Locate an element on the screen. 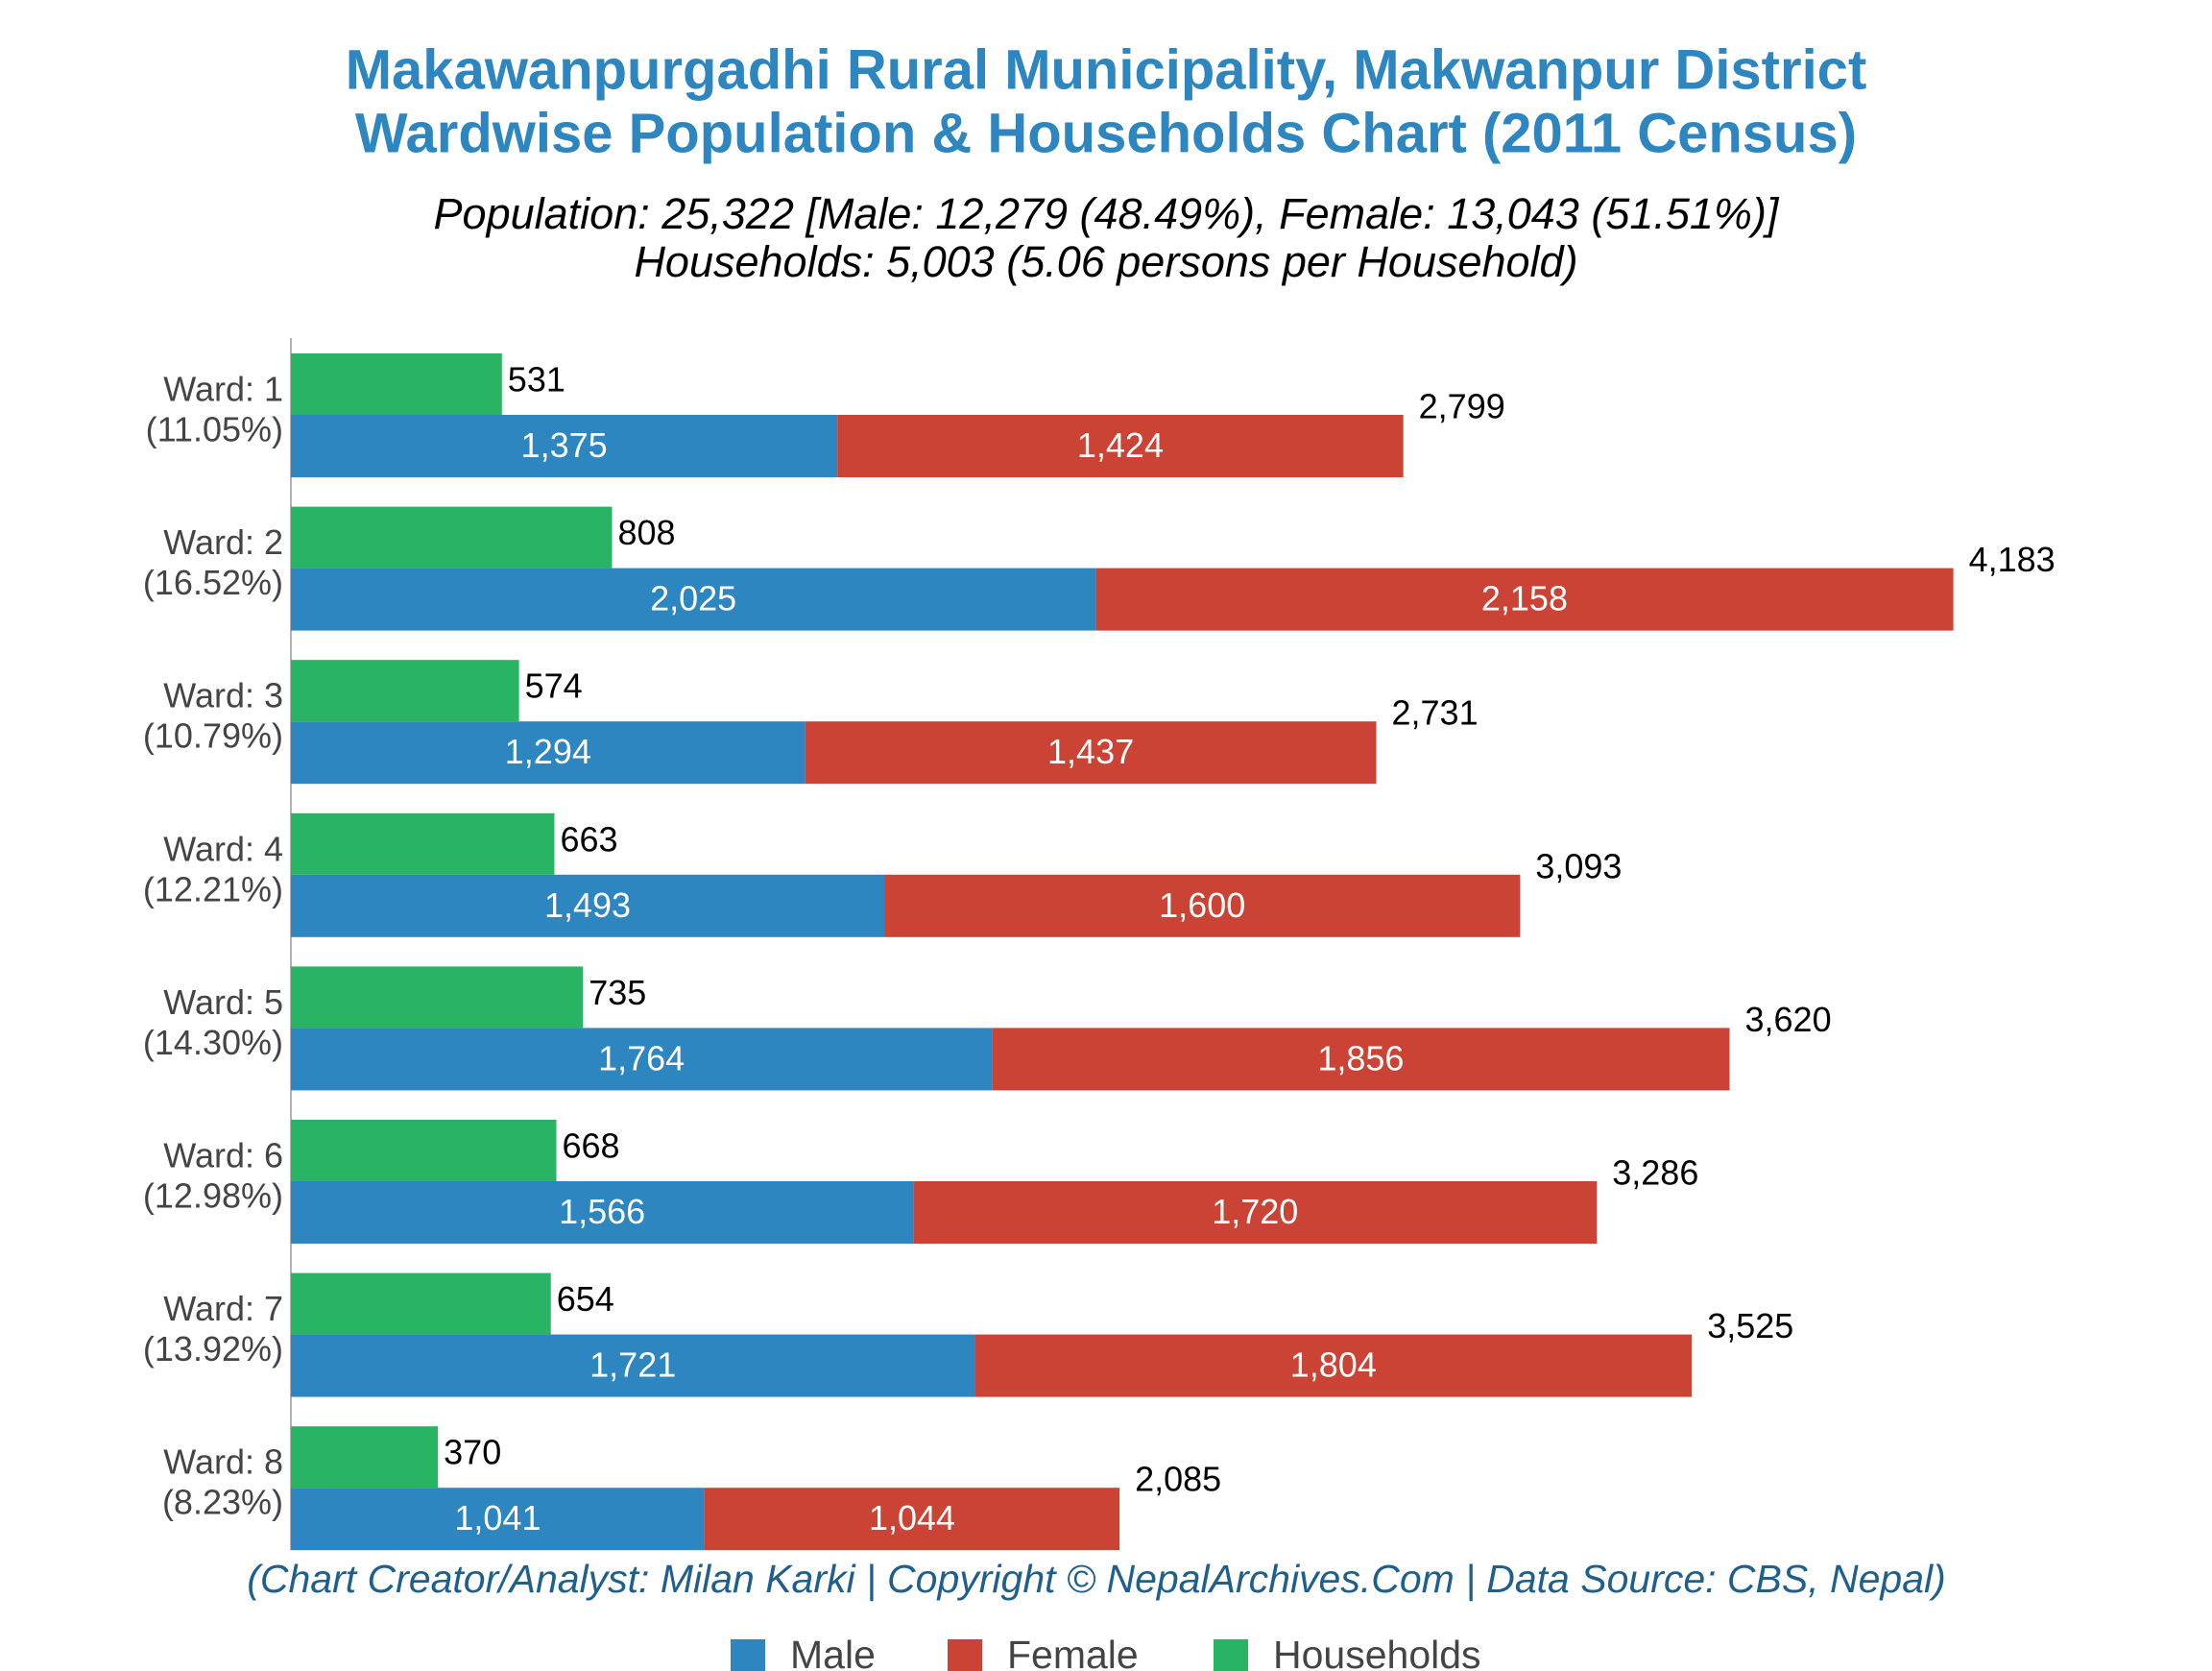 The image size is (2212, 1671). total-label: 2,799 is located at coordinates (1462, 406).